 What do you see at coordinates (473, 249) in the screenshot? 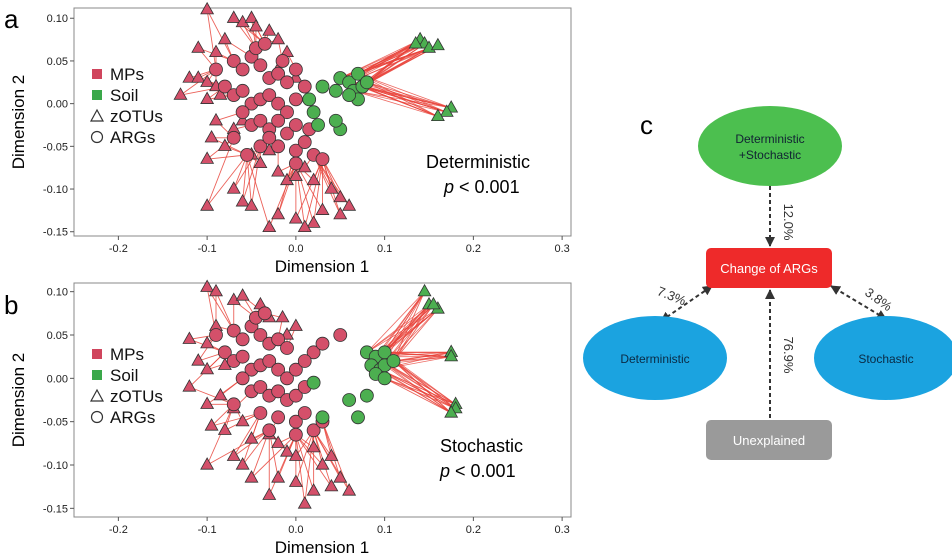
I see `x-tick-label: 0.2` at bounding box center [473, 249].